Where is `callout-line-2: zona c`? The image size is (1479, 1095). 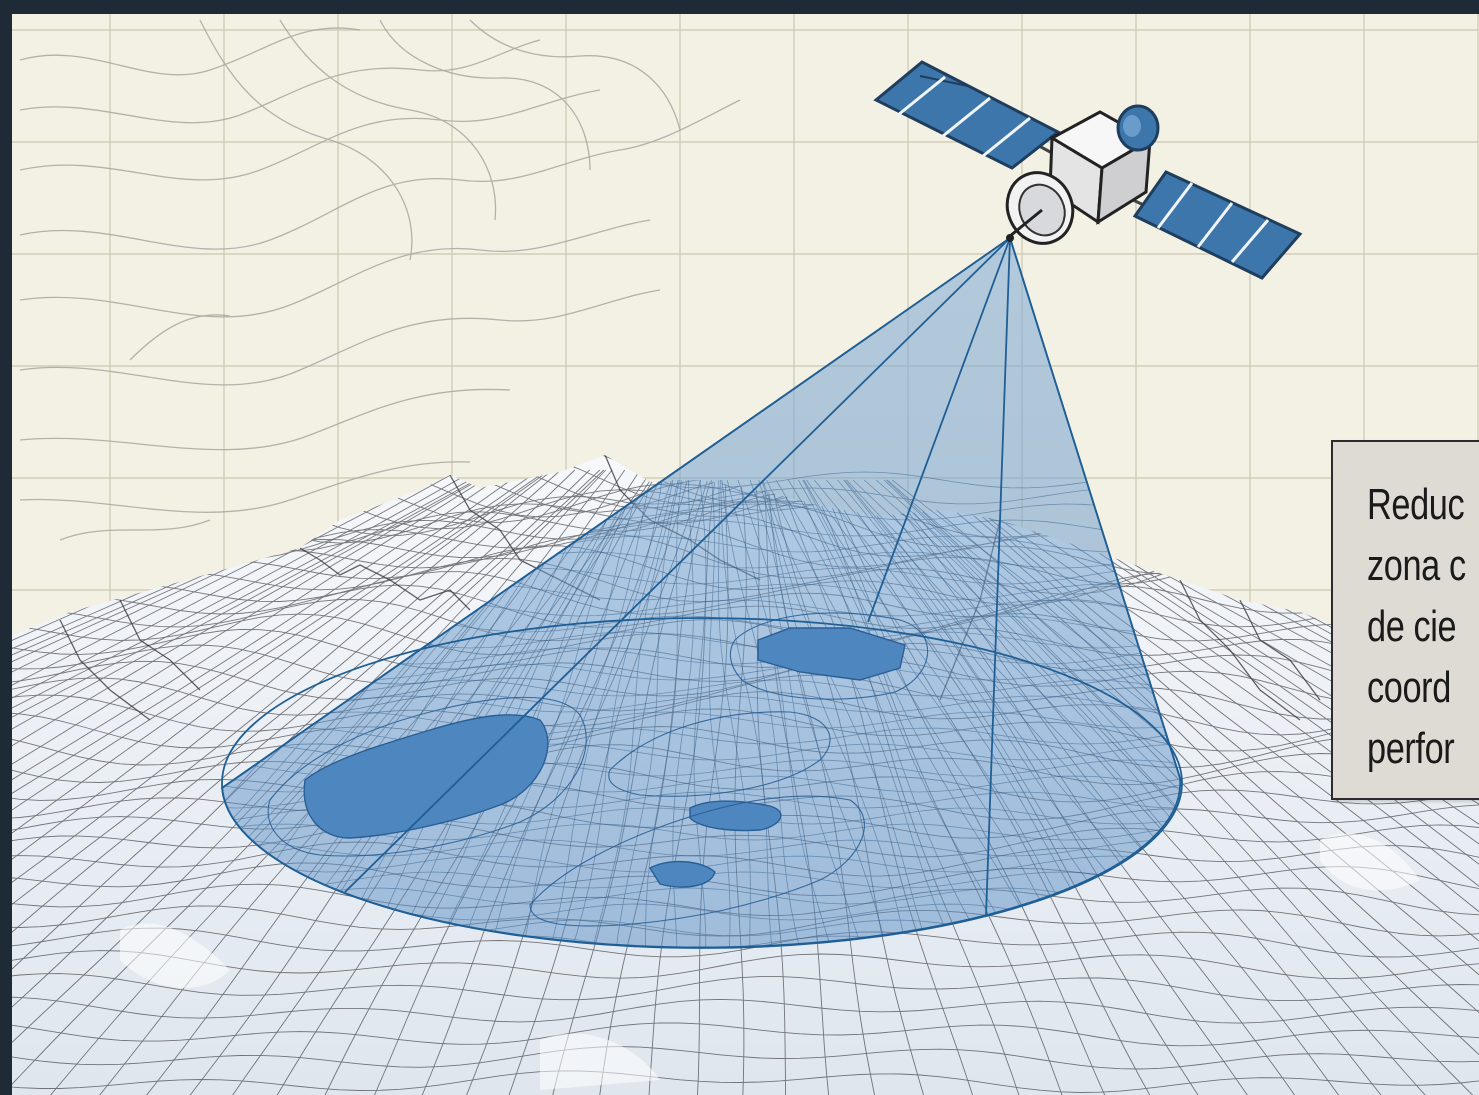 callout-line-2: zona c is located at coordinates (1416, 565).